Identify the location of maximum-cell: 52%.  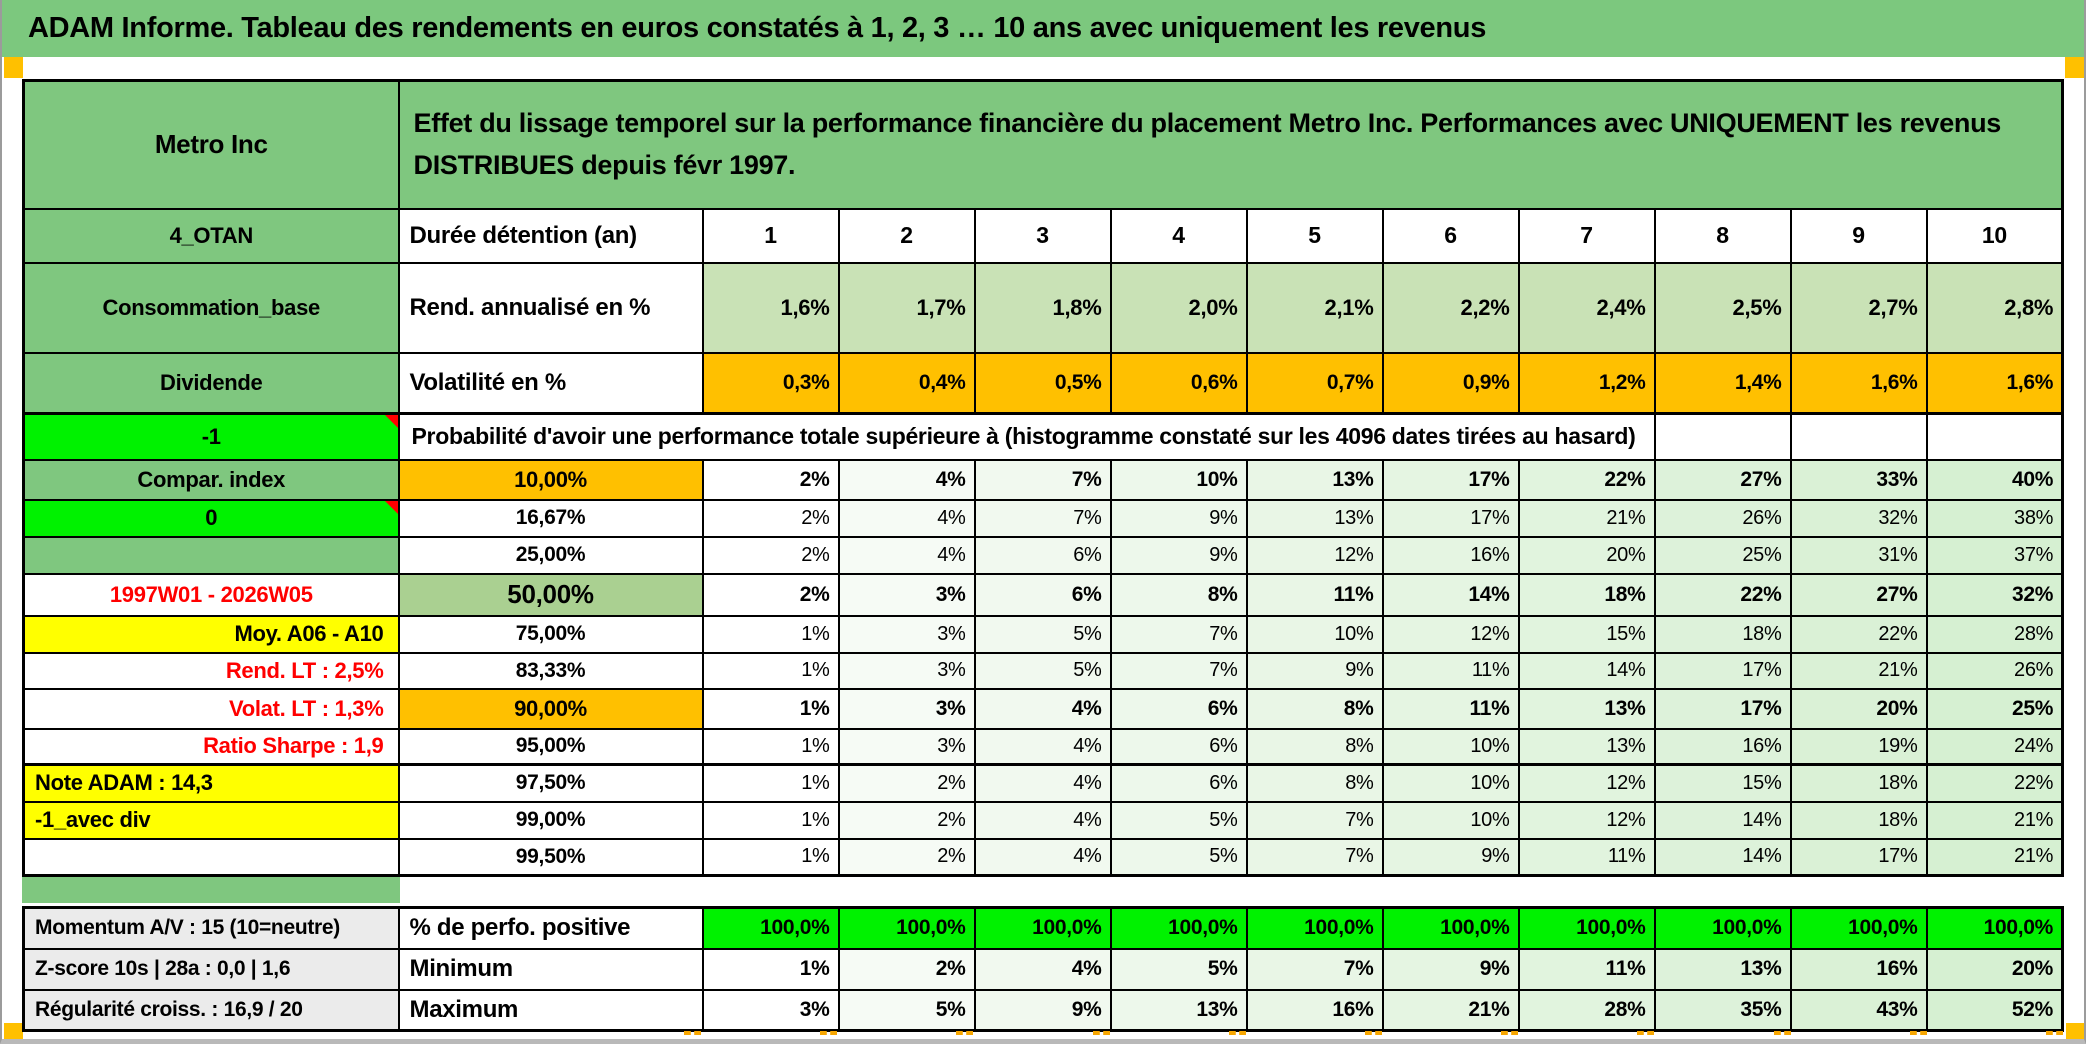
(1994, 1010).